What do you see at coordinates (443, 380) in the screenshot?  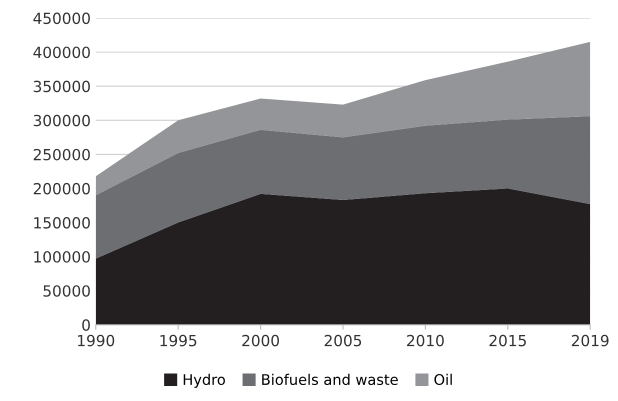 I see `legend-label: Oil` at bounding box center [443, 380].